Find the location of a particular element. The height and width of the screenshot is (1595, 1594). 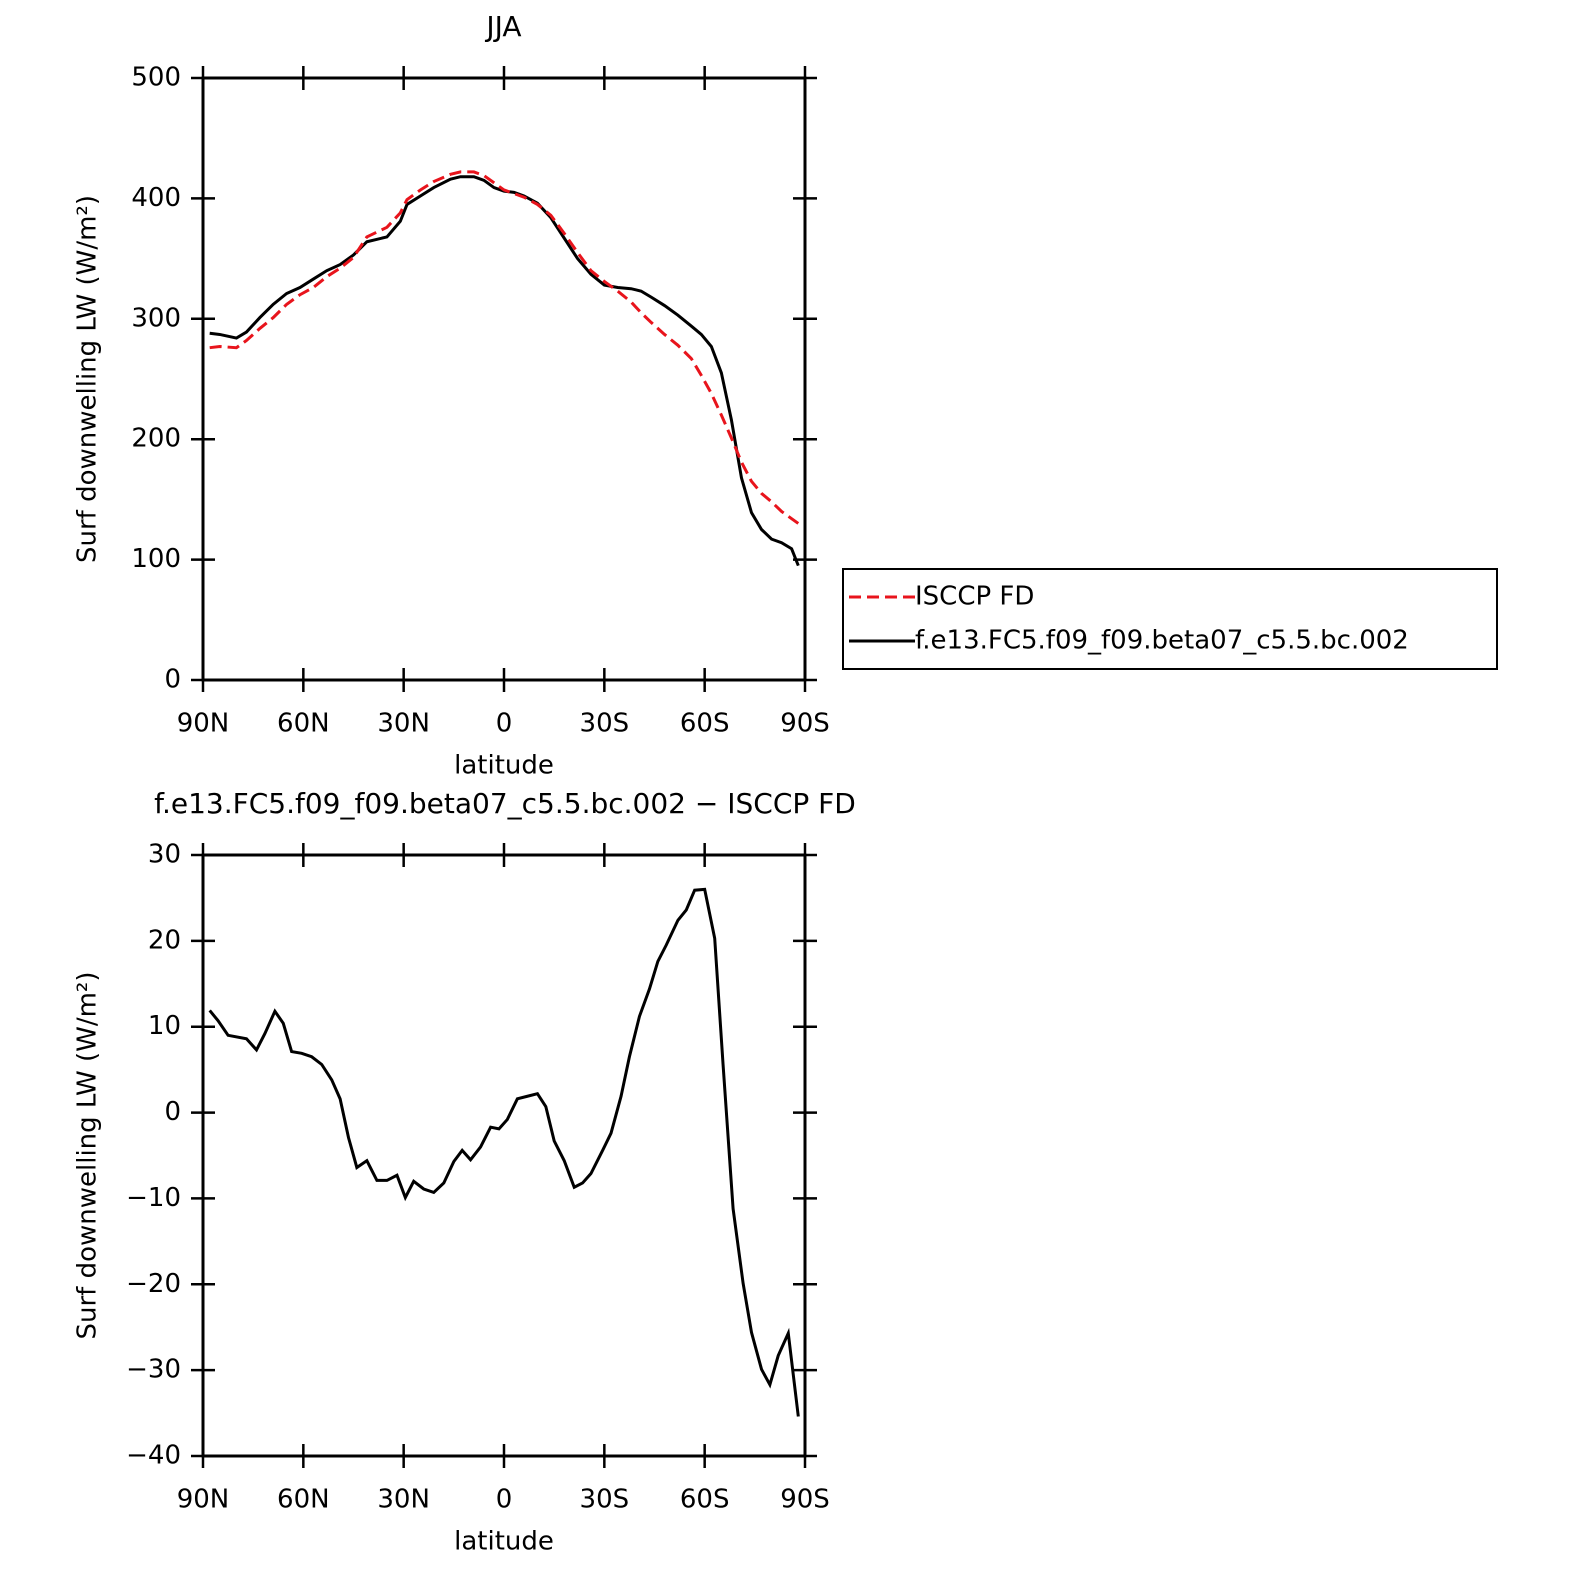

y-tick-label: 300 is located at coordinates (156, 318).